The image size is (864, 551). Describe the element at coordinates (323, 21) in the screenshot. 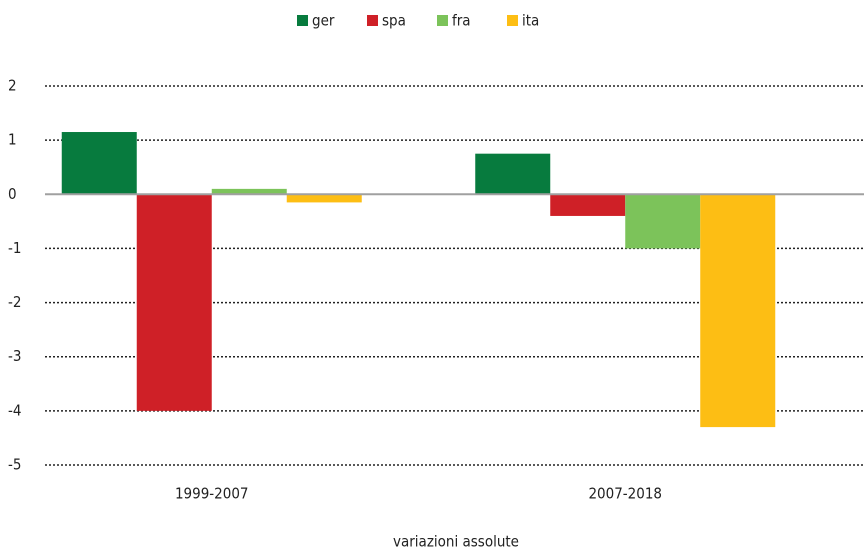

I see `legend-label: ger` at that location.